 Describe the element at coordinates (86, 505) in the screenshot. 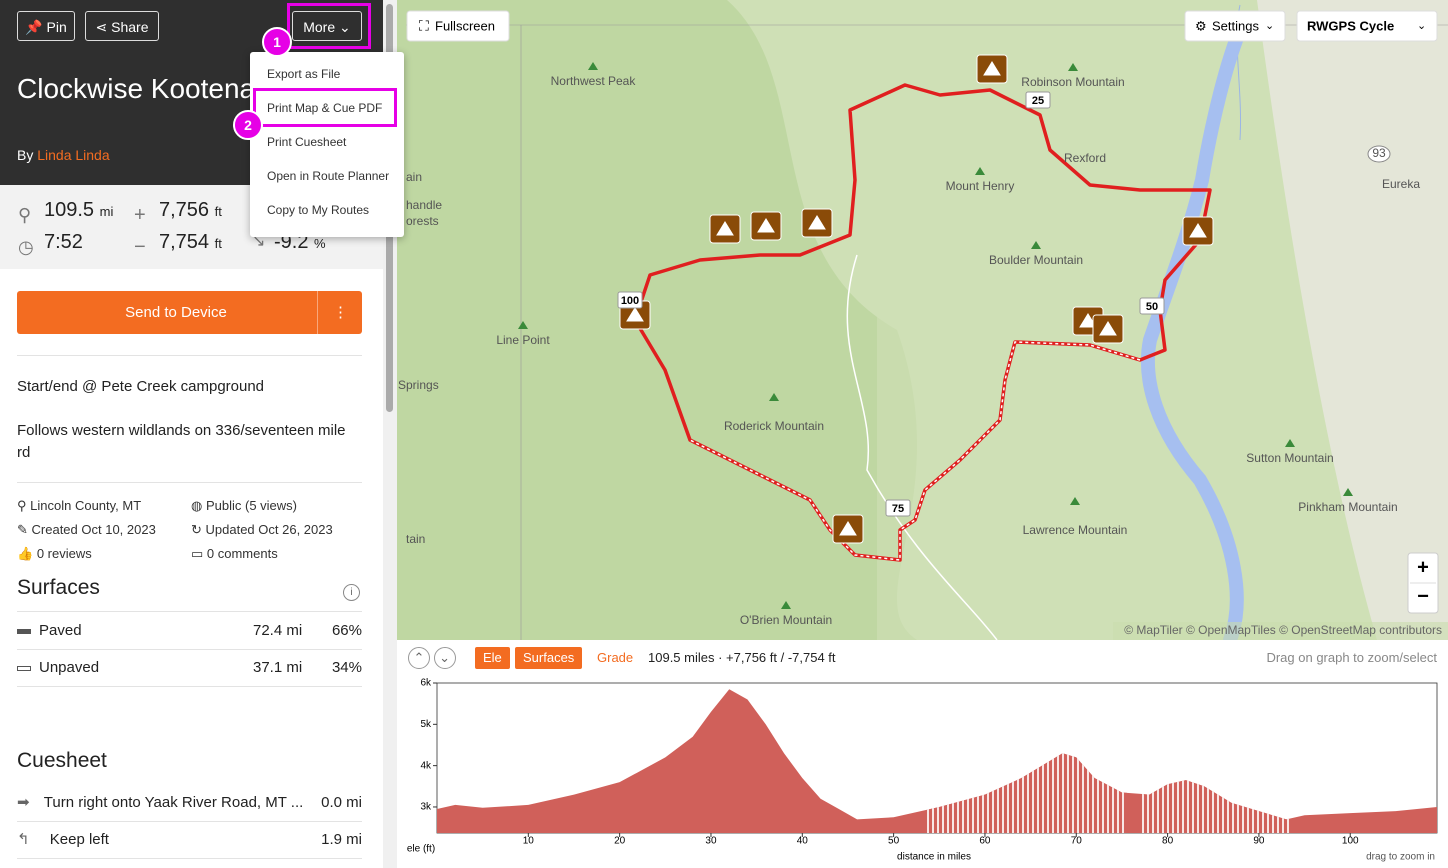

I see `location: Lincoln County, MT` at that location.